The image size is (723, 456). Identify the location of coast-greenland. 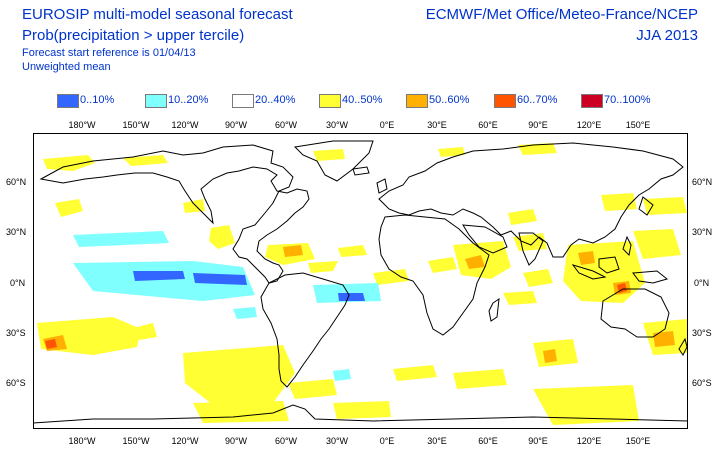
(333, 161).